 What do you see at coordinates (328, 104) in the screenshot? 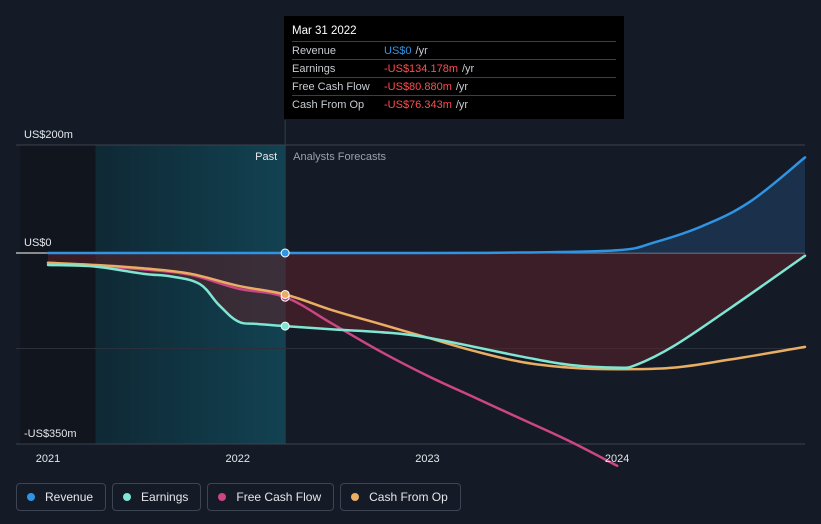
I see `tooltip-label: Cash From Op` at bounding box center [328, 104].